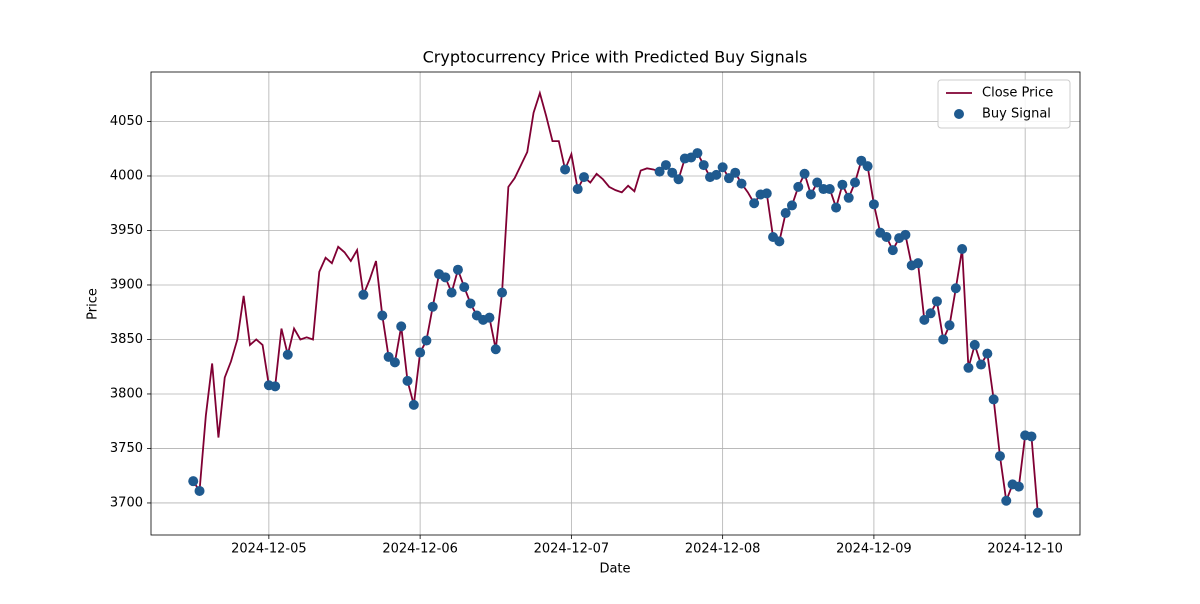 Image resolution: width=1200 pixels, height=604 pixels. Describe the element at coordinates (269, 549) in the screenshot. I see `x-tick-label: 2024-12-05` at that location.